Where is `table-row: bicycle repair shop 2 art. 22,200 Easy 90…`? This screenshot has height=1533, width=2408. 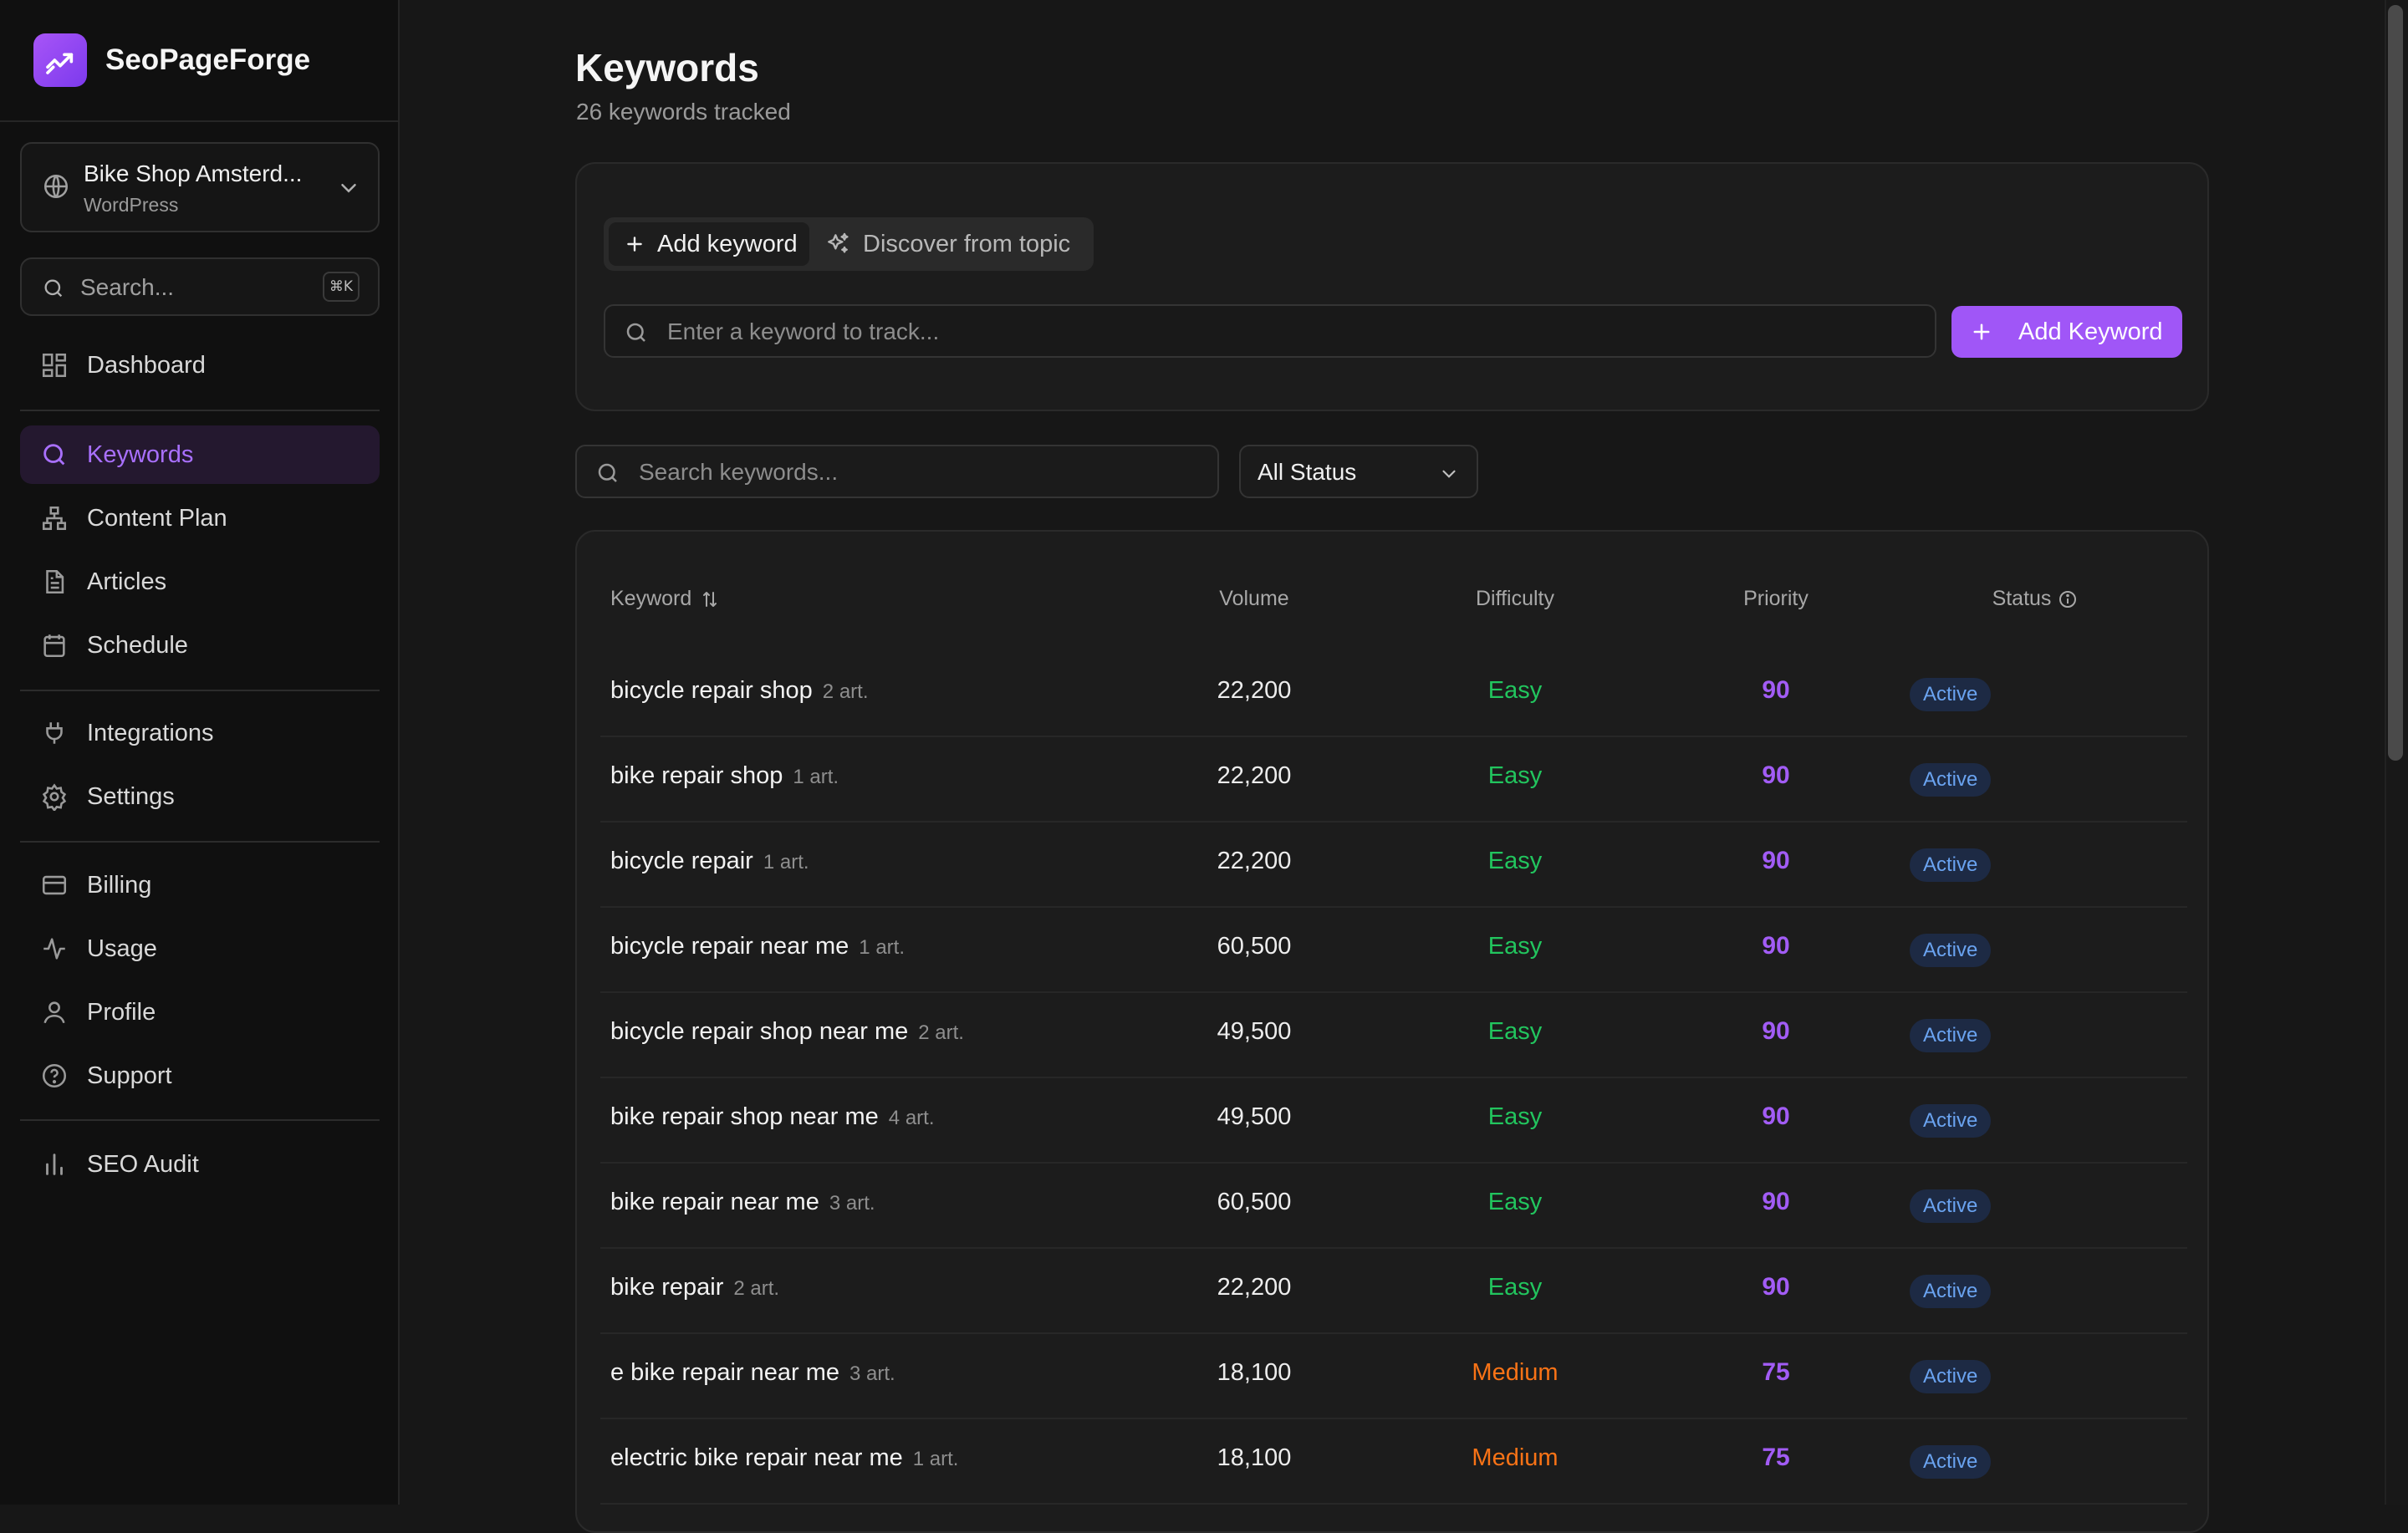
table-row: bicycle repair shop 2 art. 22,200 Easy 90… is located at coordinates (1393, 694).